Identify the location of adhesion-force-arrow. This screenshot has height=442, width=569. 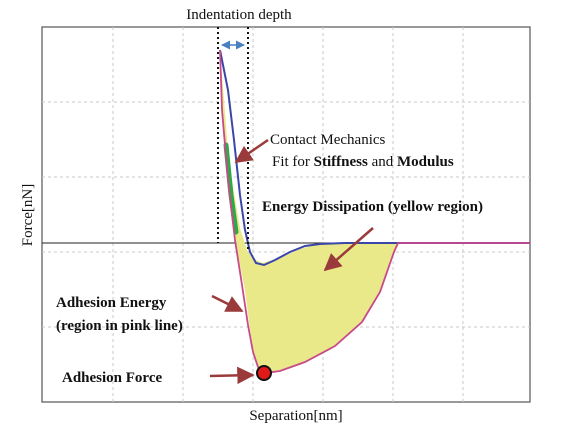
(232, 375).